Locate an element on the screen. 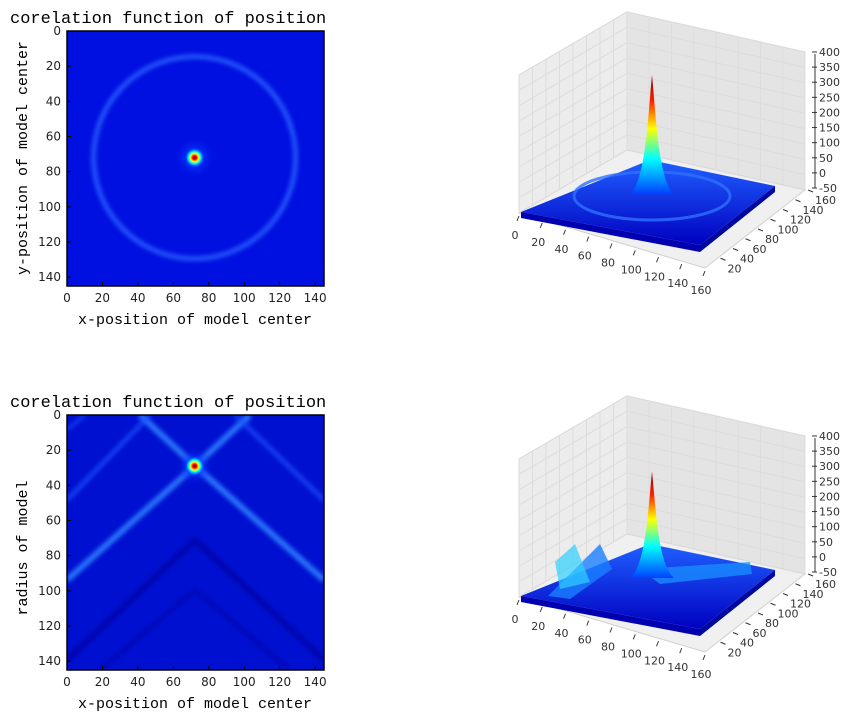  y-tick-label-160: 160 is located at coordinates (825, 584).